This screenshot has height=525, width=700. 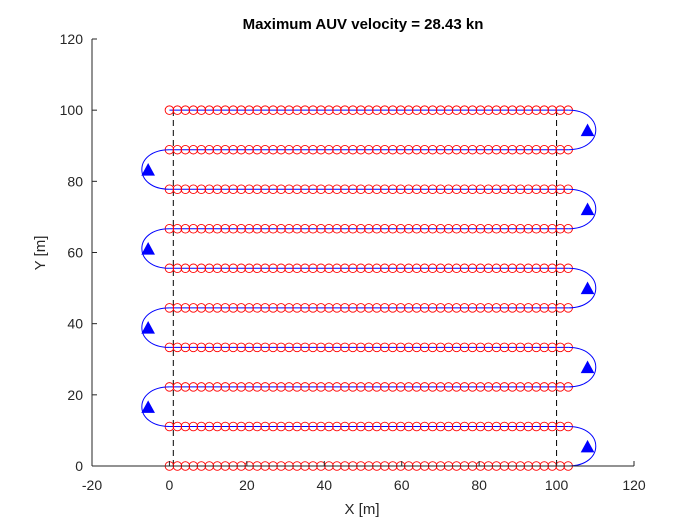 I want to click on x-axis-label: X [m], so click(x=361, y=509).